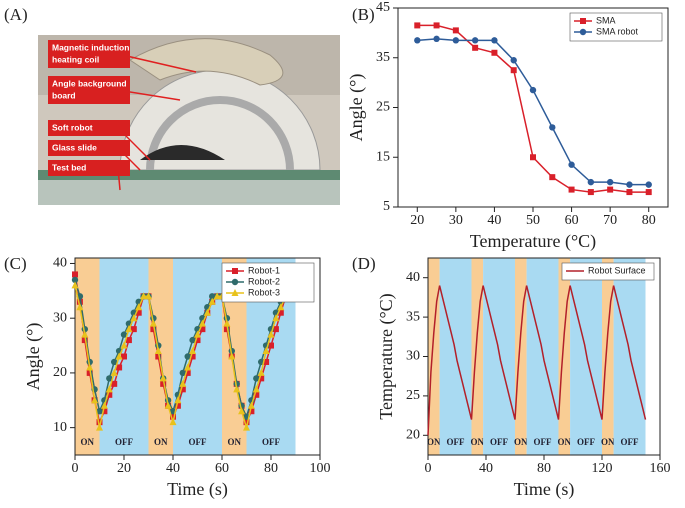  I want to click on x-tick-label: 70, so click(610, 220).